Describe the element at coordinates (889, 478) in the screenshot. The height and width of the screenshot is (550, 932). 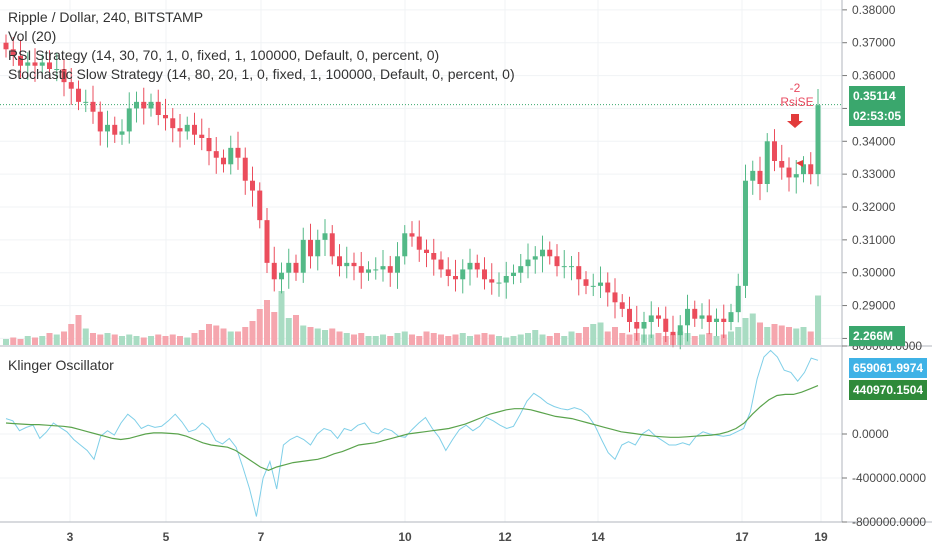
I see `klinger-tick-label: -400000.0000` at that location.